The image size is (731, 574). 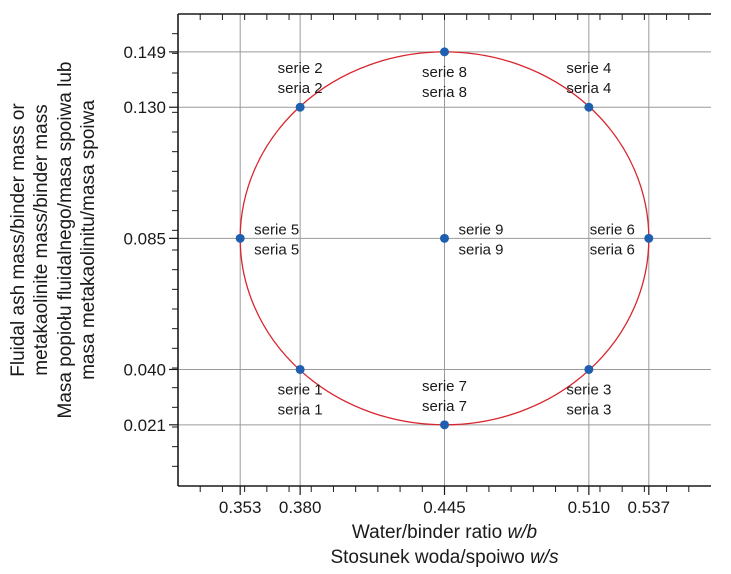 I want to click on x-axis-ticks: 0.353 0.380 0.445 0.510 0.537, so click(x=444, y=501).